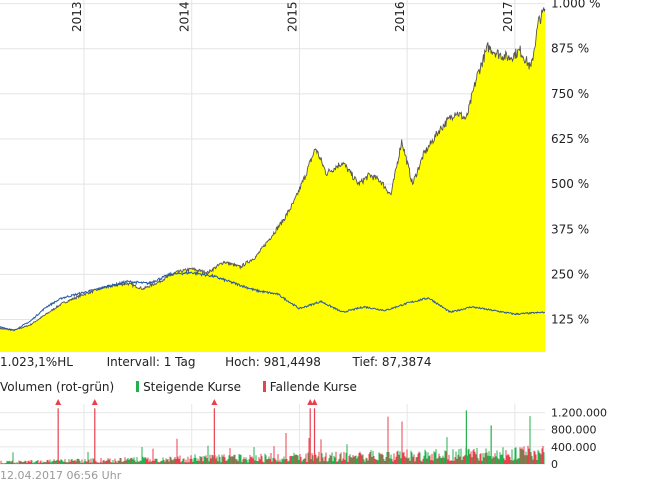  What do you see at coordinates (77, 16) in the screenshot?
I see `x-tick-label: 2013` at bounding box center [77, 16].